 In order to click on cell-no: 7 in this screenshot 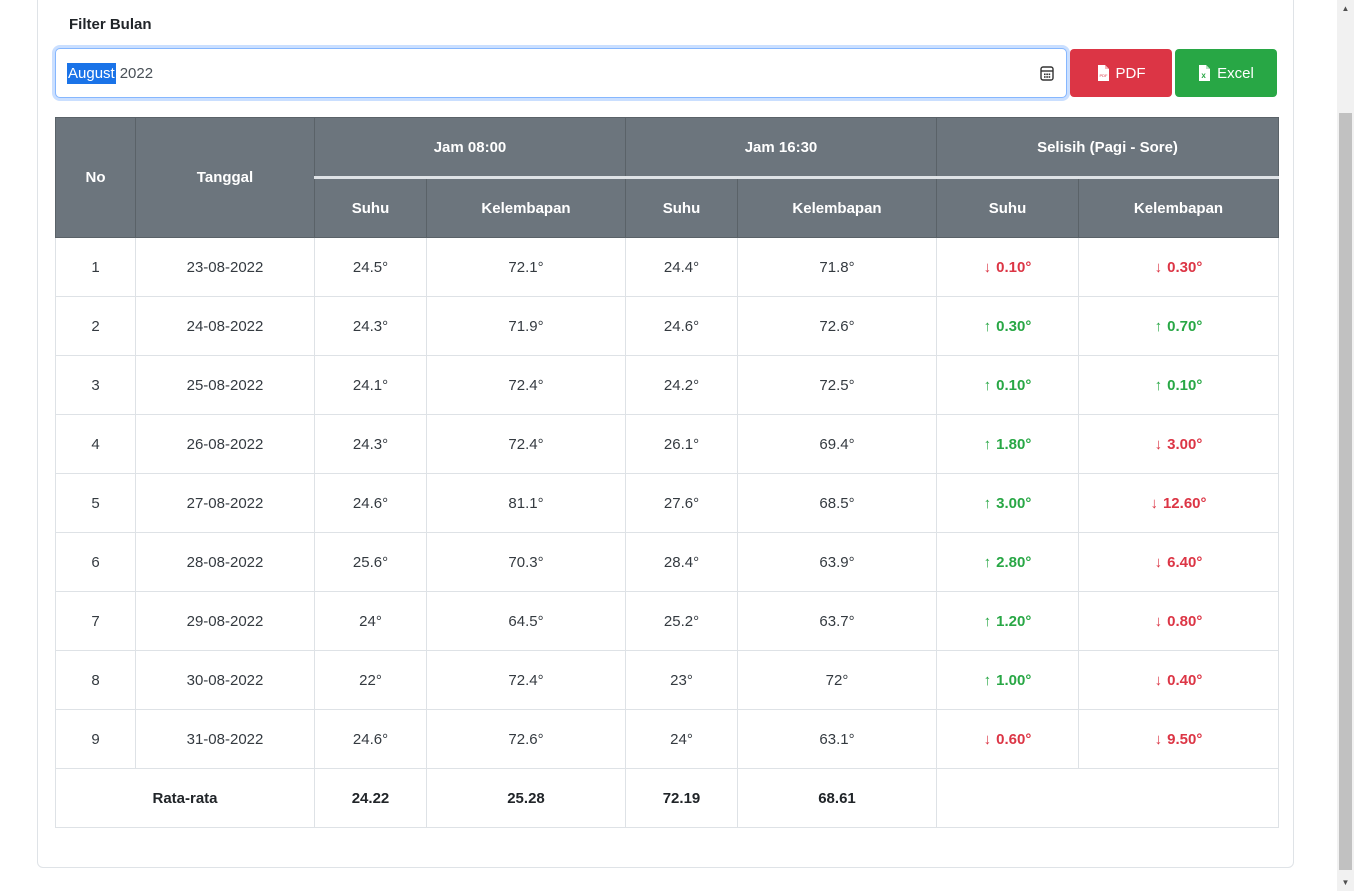, I will do `click(95, 621)`.